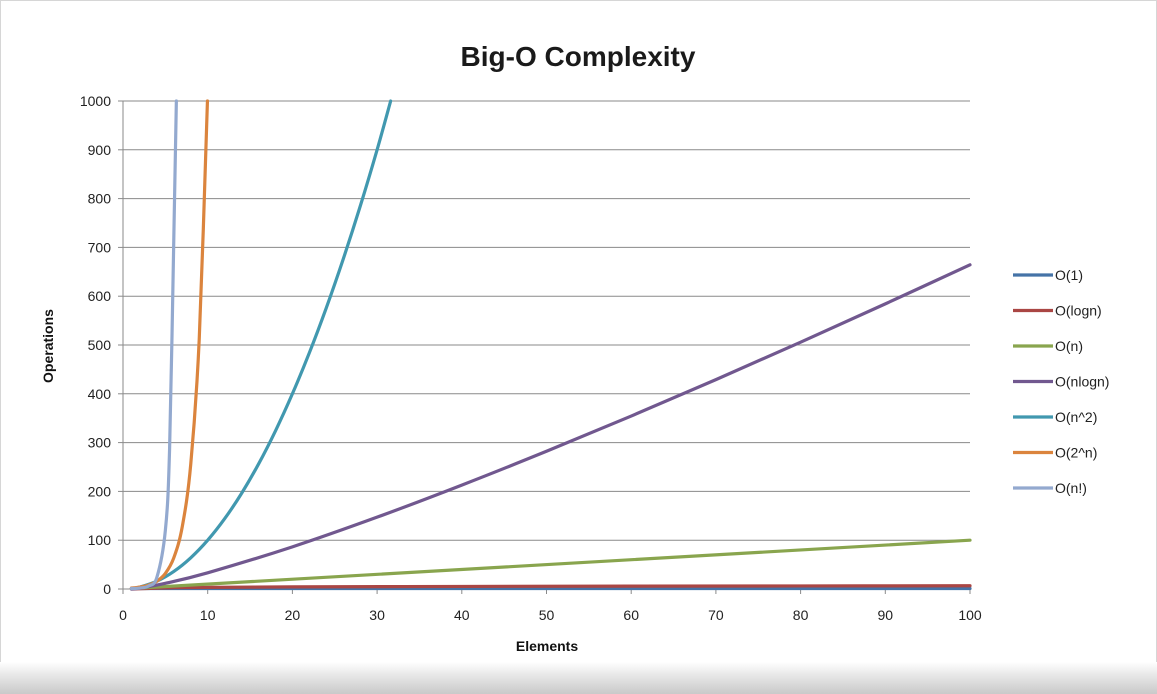 The height and width of the screenshot is (694, 1157). I want to click on x-tick-label: 90, so click(886, 615).